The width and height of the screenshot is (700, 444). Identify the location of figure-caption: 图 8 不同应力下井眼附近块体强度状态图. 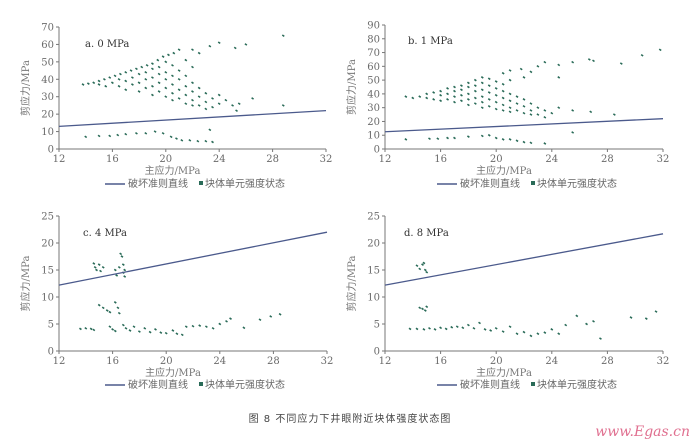
(350, 418).